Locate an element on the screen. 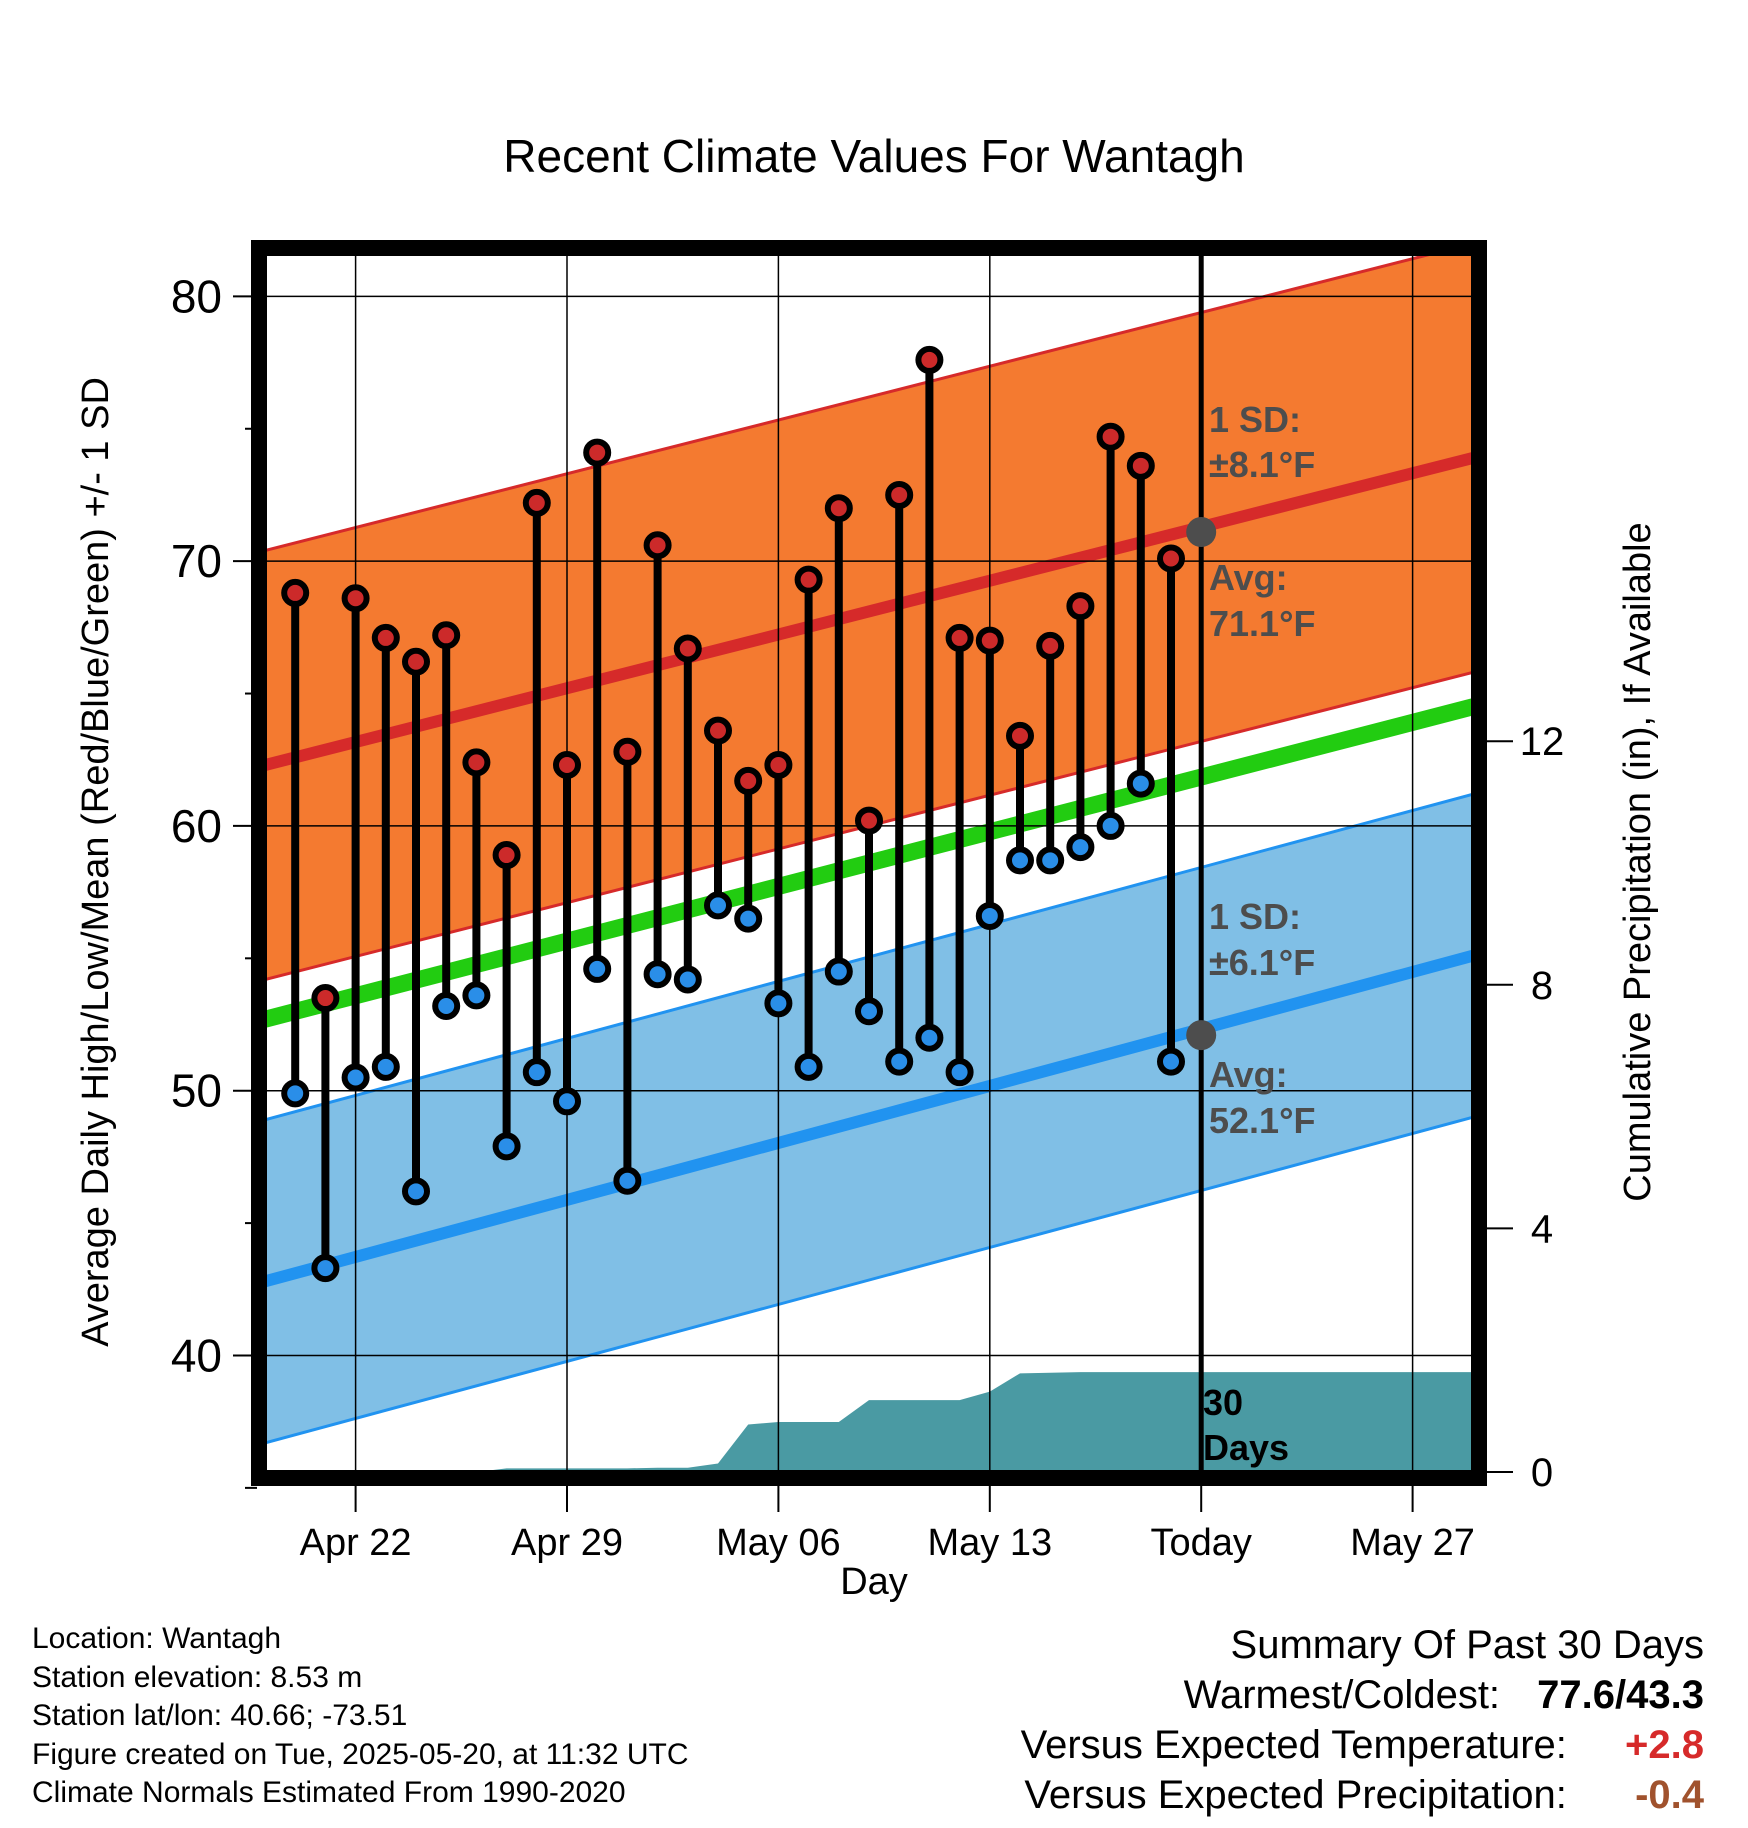 The height and width of the screenshot is (1828, 1748). normal-high-line is located at coordinates (869, 611).